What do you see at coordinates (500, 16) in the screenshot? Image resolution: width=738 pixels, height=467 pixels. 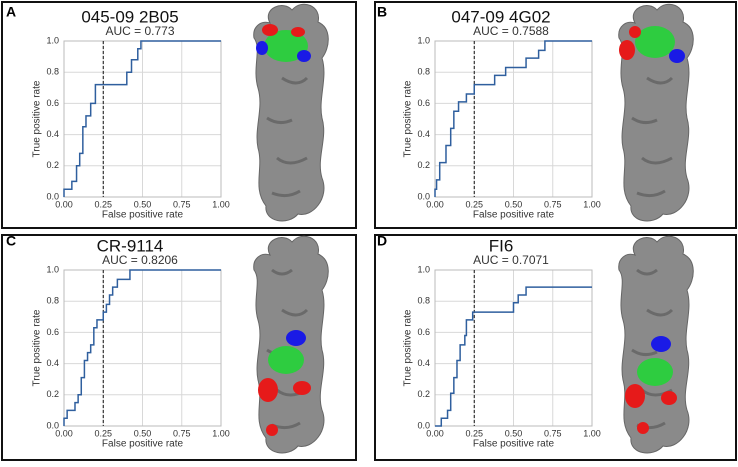 I see `chart-title: 047-09 4G02` at bounding box center [500, 16].